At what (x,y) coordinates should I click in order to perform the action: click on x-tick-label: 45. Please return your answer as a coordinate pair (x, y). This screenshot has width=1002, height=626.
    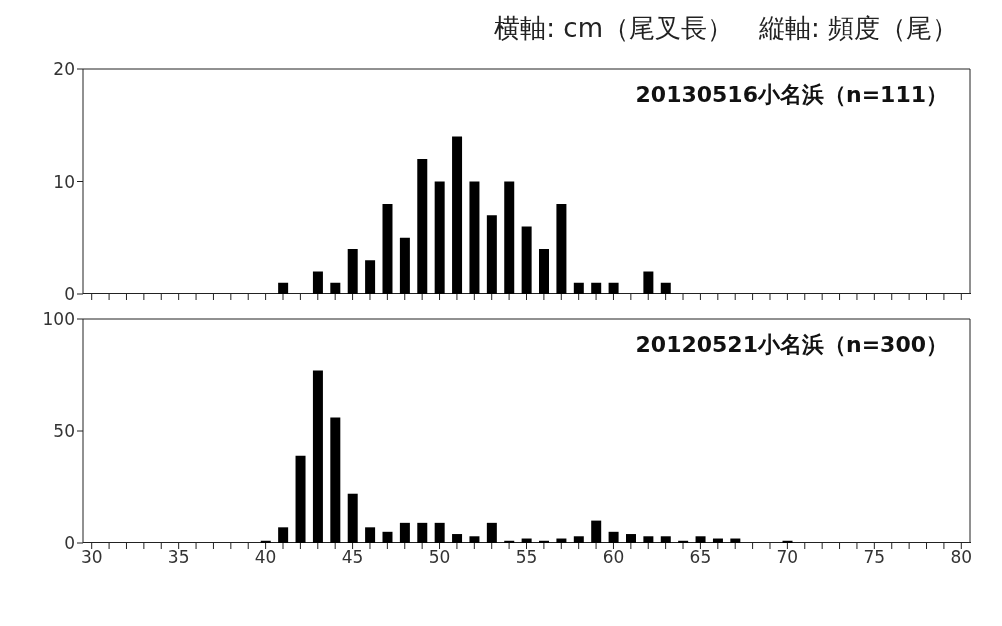
    Looking at the image, I should click on (352, 557).